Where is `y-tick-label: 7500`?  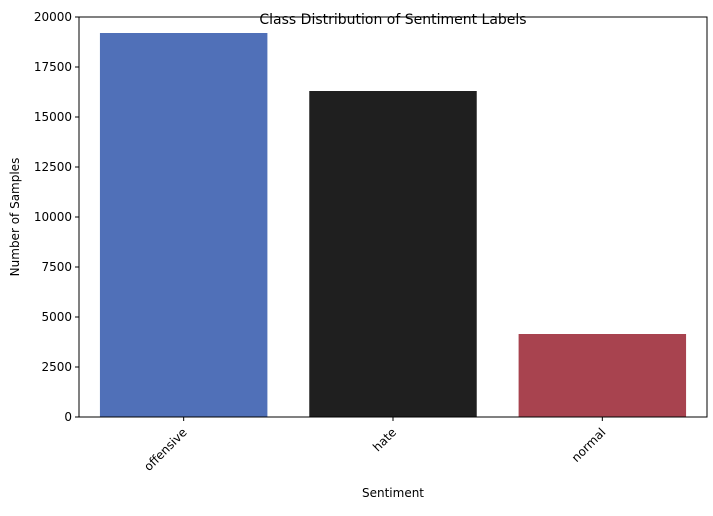
y-tick-label: 7500 is located at coordinates (56, 267).